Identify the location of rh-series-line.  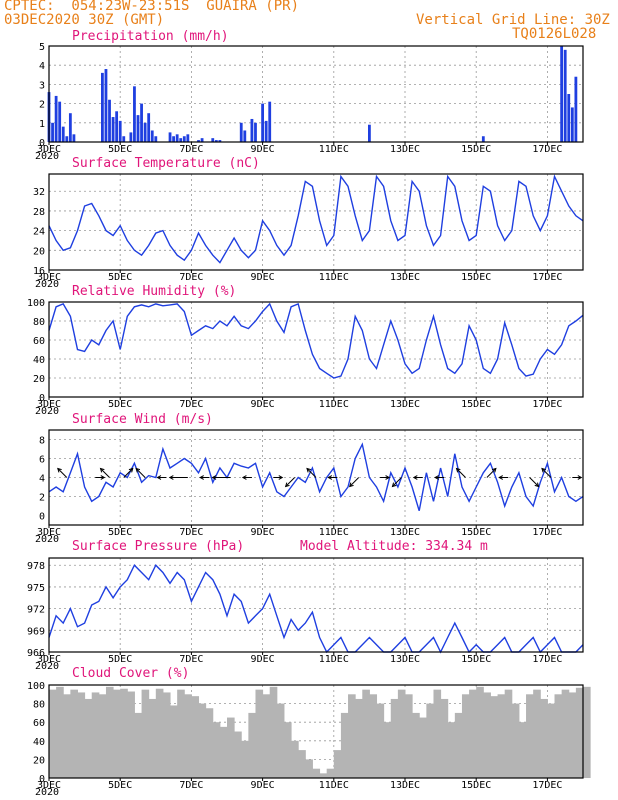
(316, 340).